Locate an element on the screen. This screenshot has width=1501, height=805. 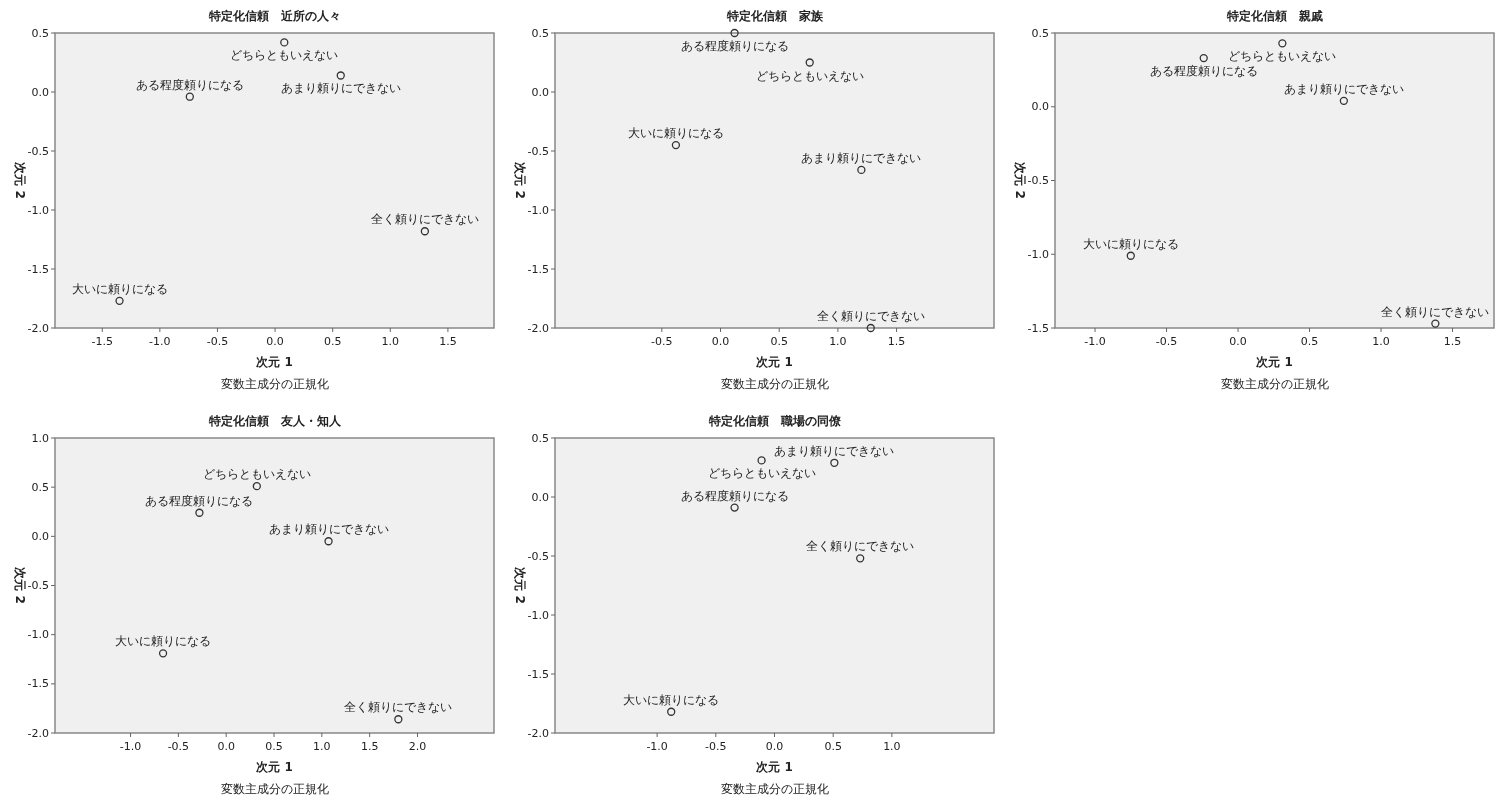
x-tick-label: -1.5 is located at coordinates (102, 341).